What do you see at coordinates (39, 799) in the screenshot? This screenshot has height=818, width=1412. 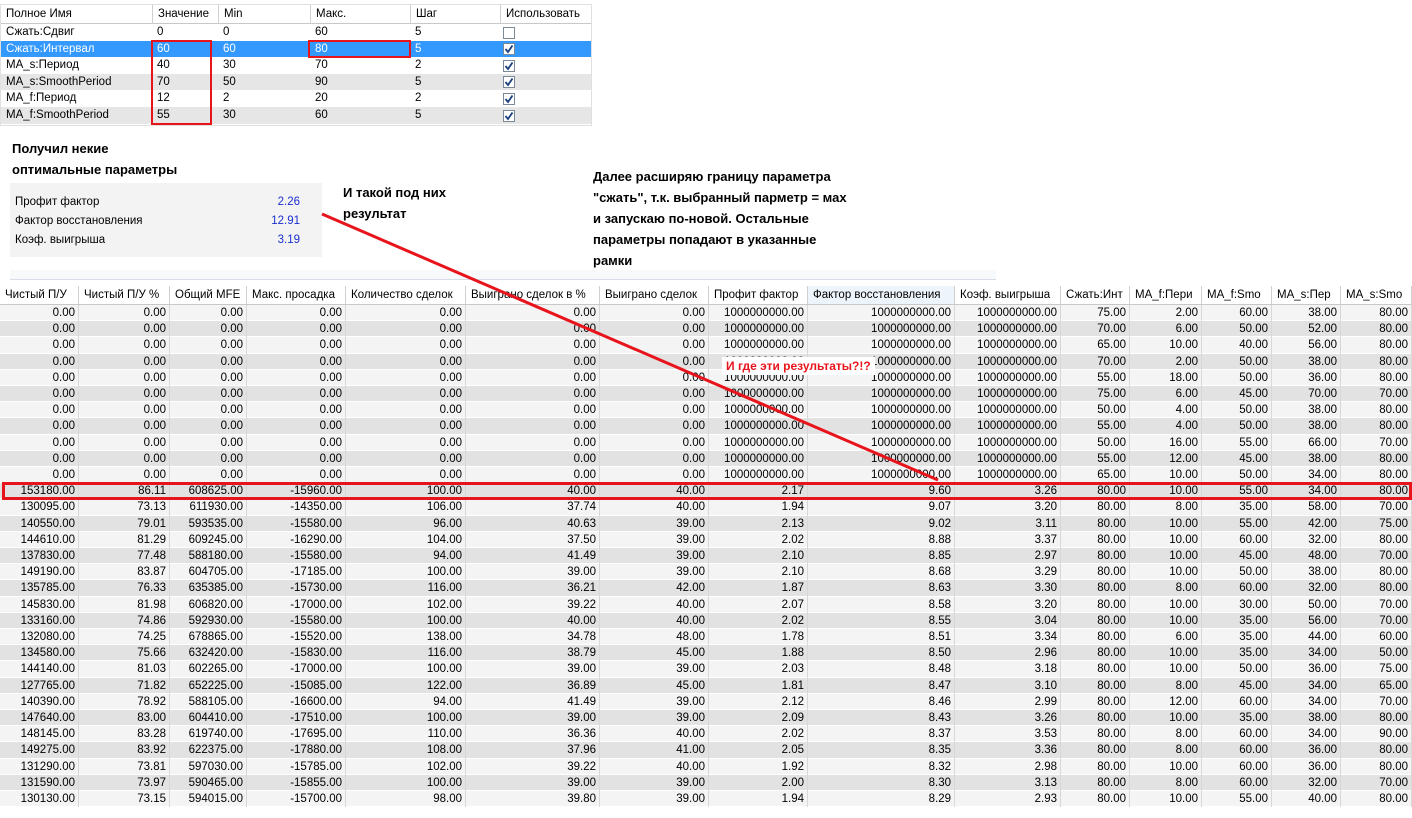 I see `result-cell: 130130.00` at bounding box center [39, 799].